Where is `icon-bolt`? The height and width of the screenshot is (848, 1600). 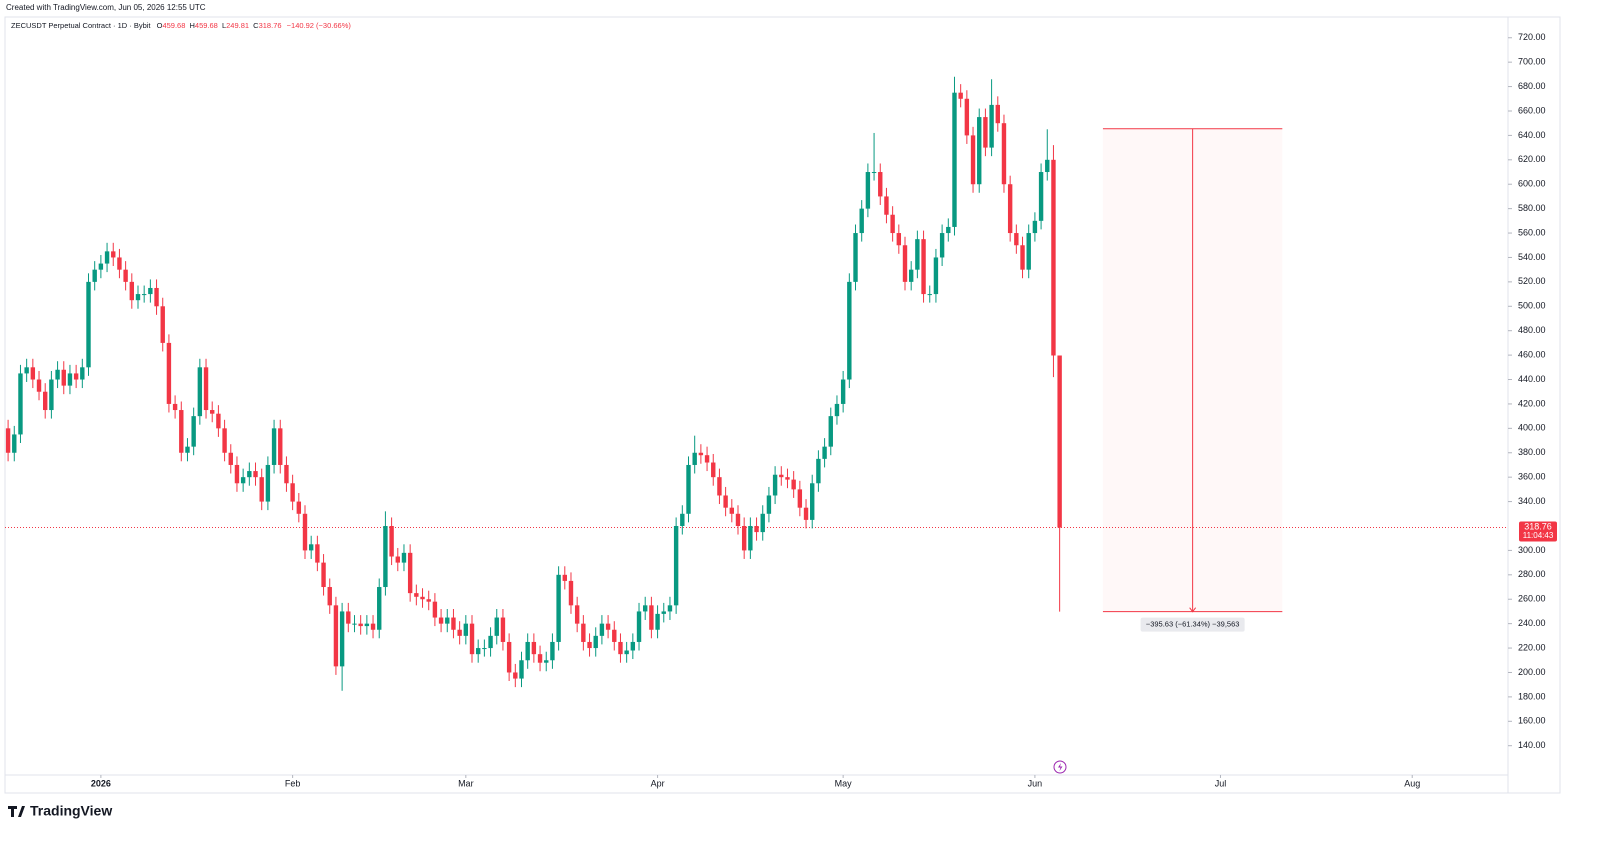 icon-bolt is located at coordinates (1060, 767).